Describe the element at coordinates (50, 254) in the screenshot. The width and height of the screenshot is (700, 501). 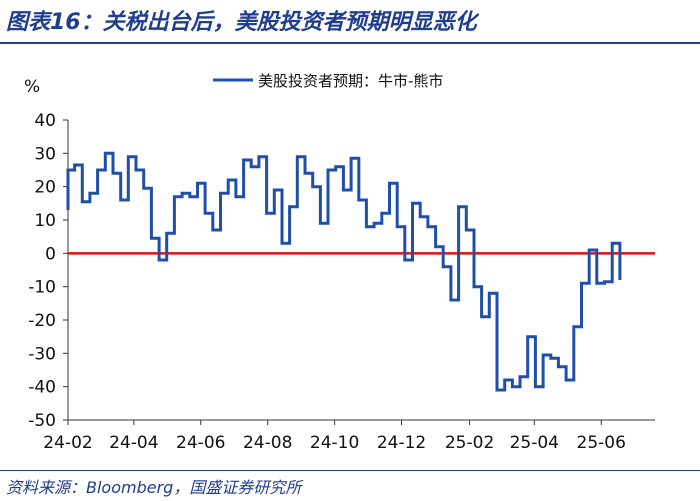
I see `y-tick-label: 0` at that location.